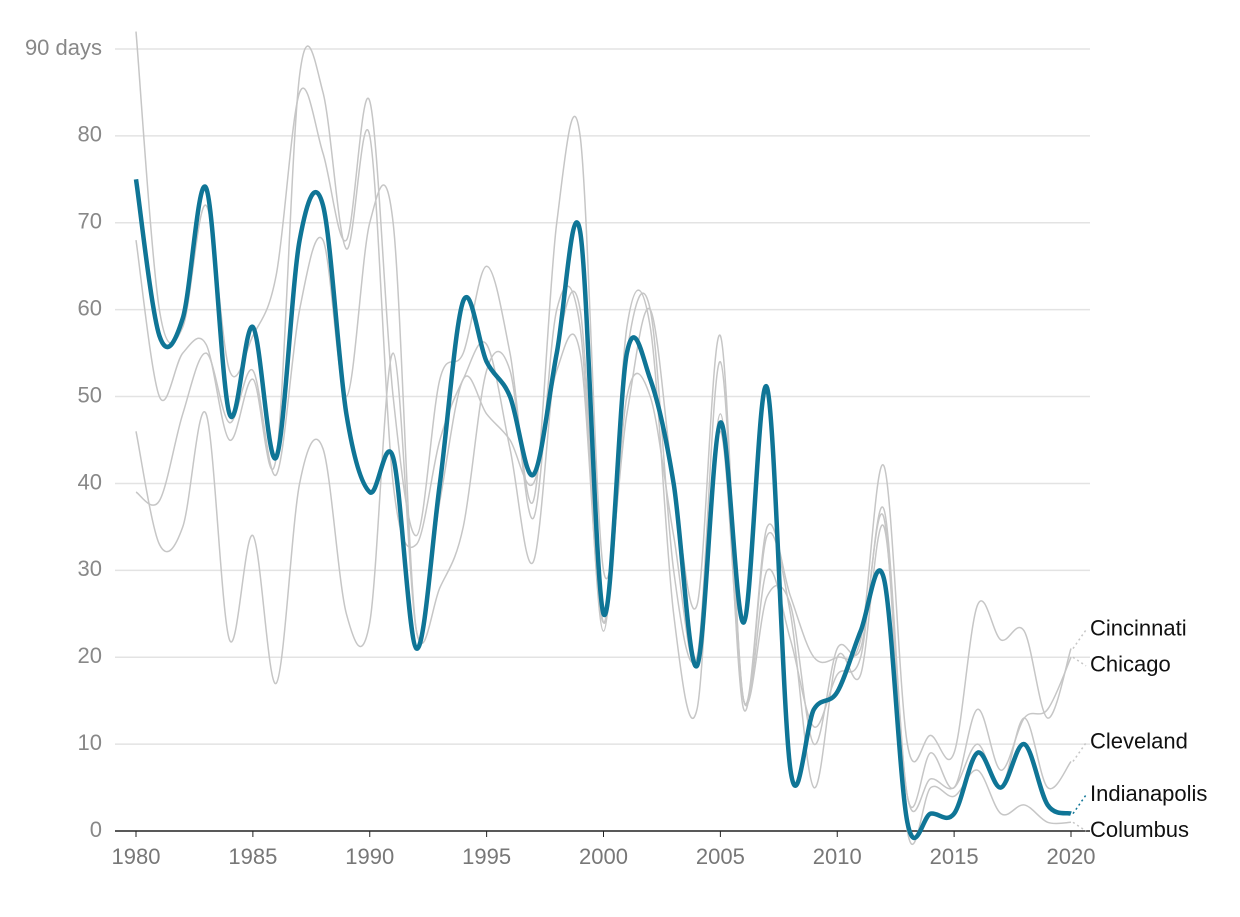 The width and height of the screenshot is (1240, 917). What do you see at coordinates (90, 655) in the screenshot?
I see `y-tick-label: 20` at bounding box center [90, 655].